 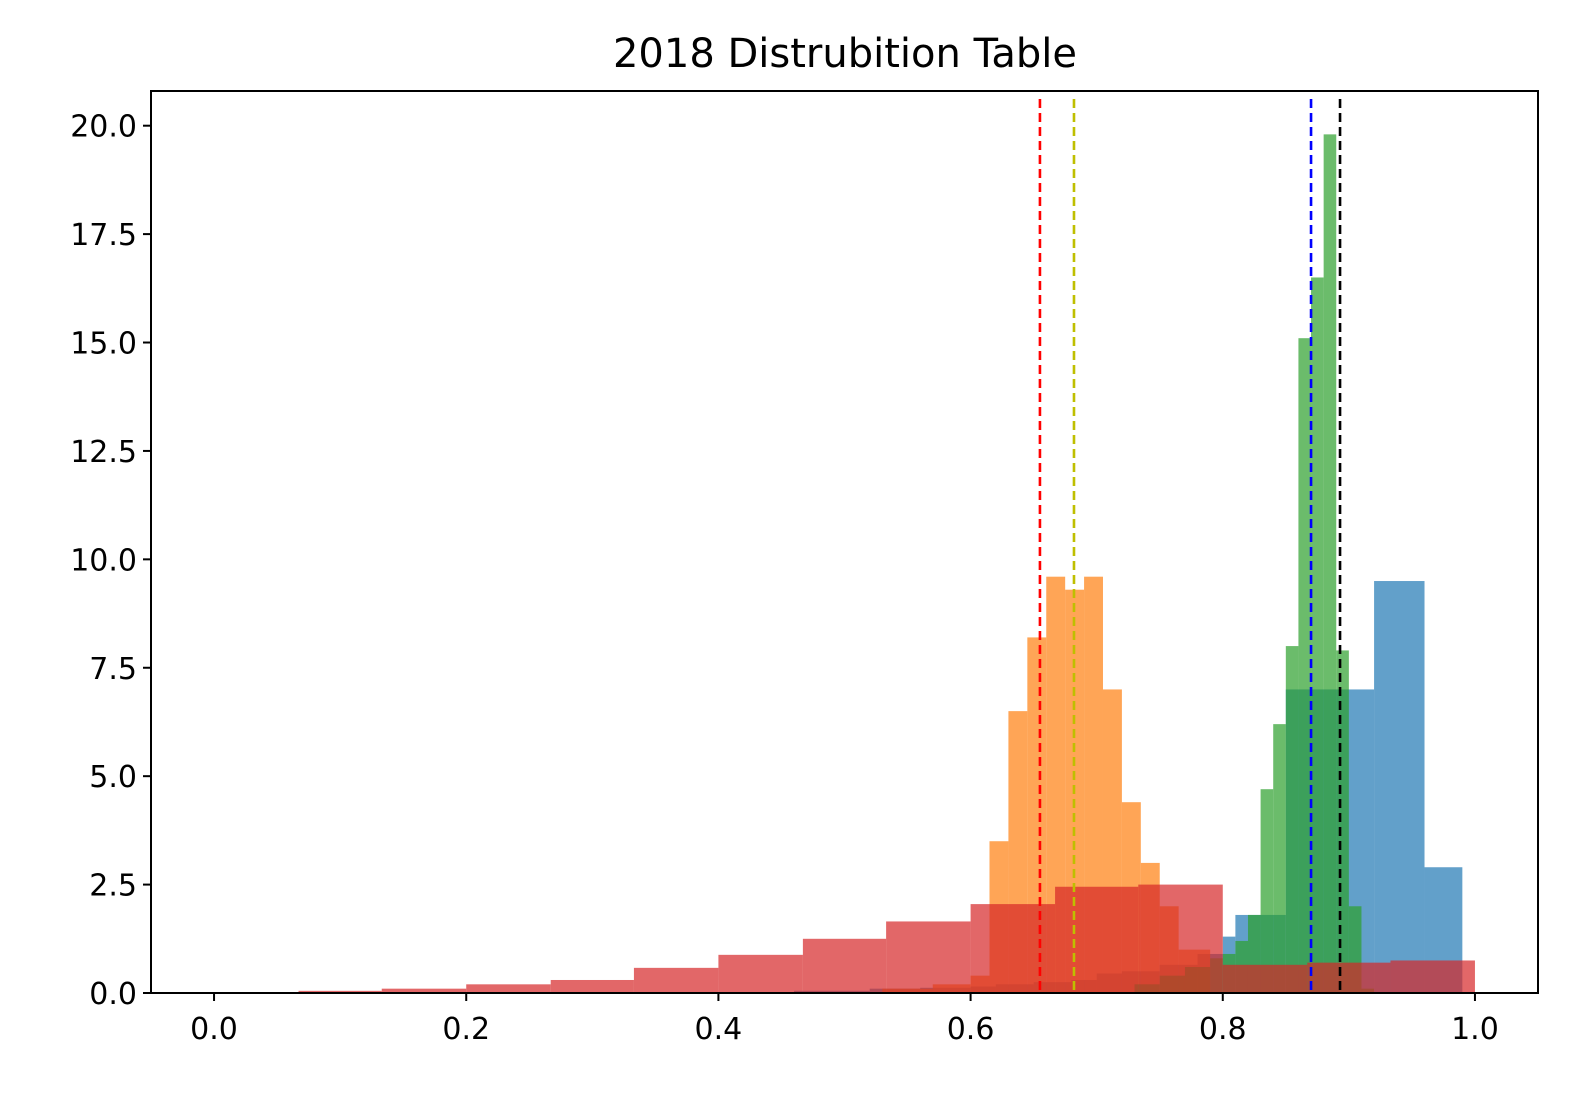 What do you see at coordinates (113, 669) in the screenshot?
I see `y-tick-label-3: 7.5` at bounding box center [113, 669].